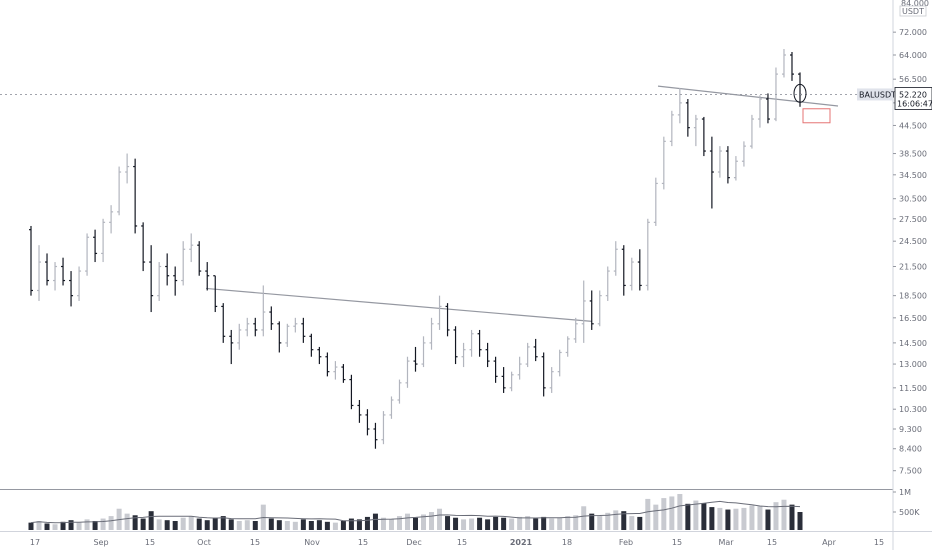 This screenshot has height=550, width=932. Describe the element at coordinates (913, 296) in the screenshot. I see `price-tick-label: 18.500` at that location.